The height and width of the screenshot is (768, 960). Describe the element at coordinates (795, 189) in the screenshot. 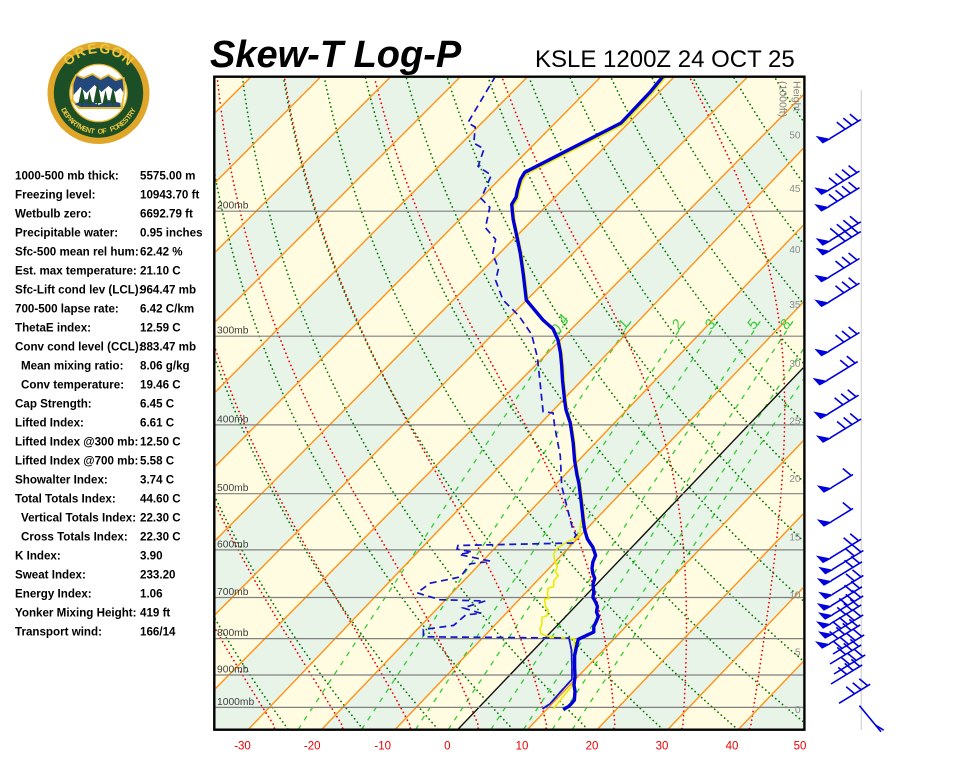

I see `svg-text: 45` at that location.